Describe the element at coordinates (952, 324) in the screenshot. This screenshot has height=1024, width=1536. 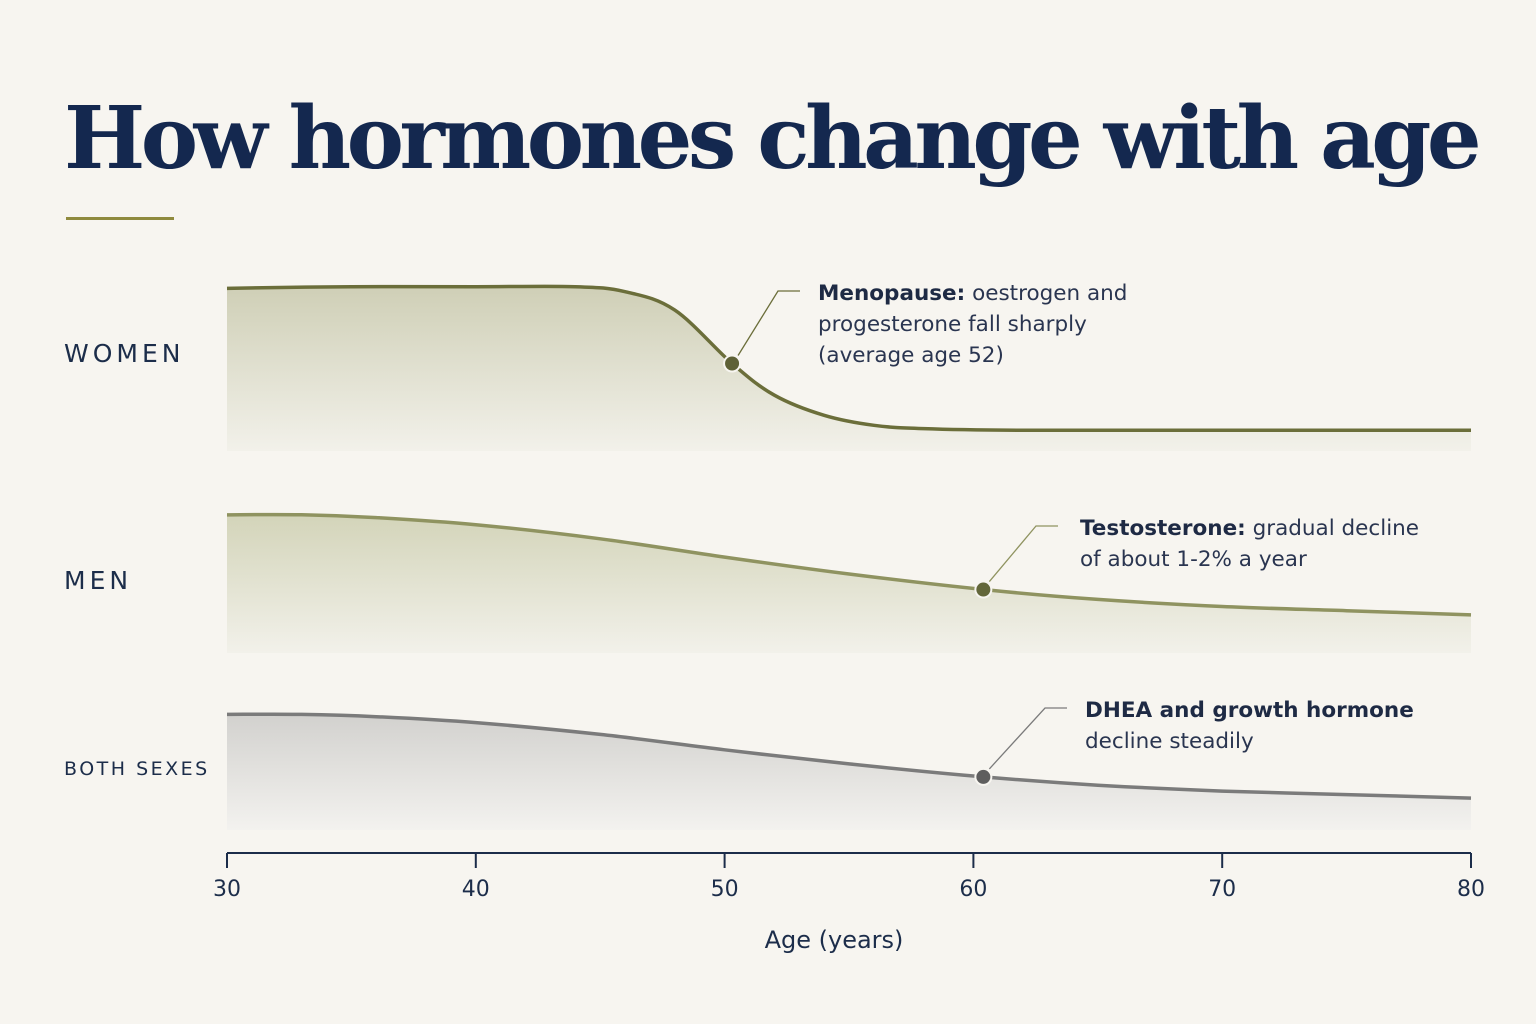
I see `callout-menopause-line-2: progesterone fall sharply` at that location.